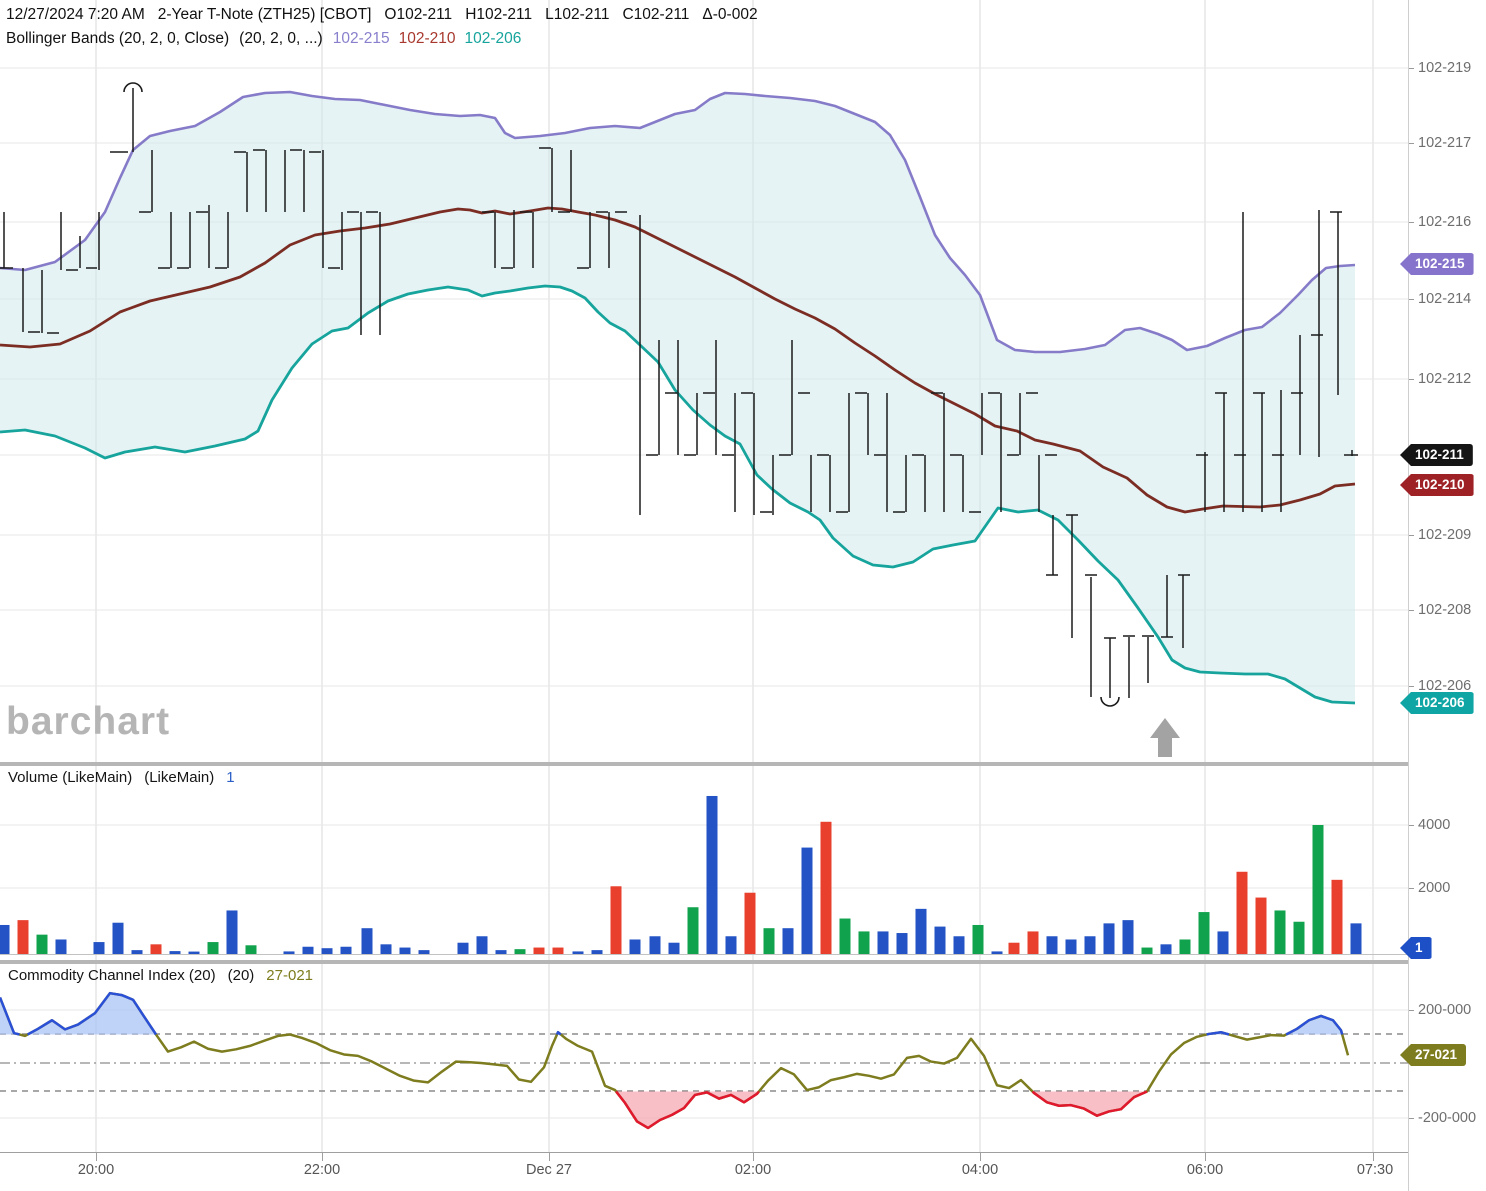 The height and width of the screenshot is (1191, 1486). I want to click on price-axis-label: 102-208, so click(1445, 610).